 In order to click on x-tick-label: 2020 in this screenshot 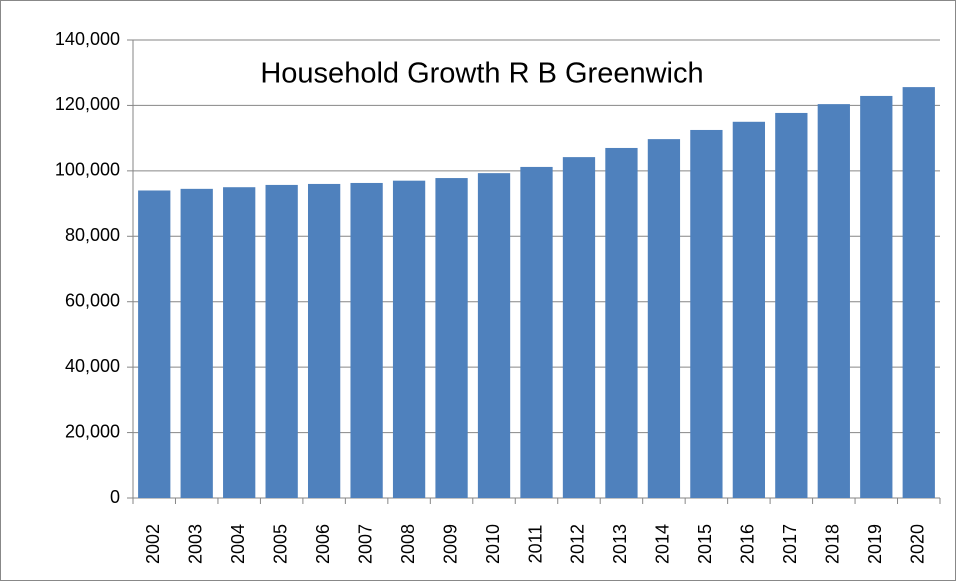, I will do `click(918, 544)`.